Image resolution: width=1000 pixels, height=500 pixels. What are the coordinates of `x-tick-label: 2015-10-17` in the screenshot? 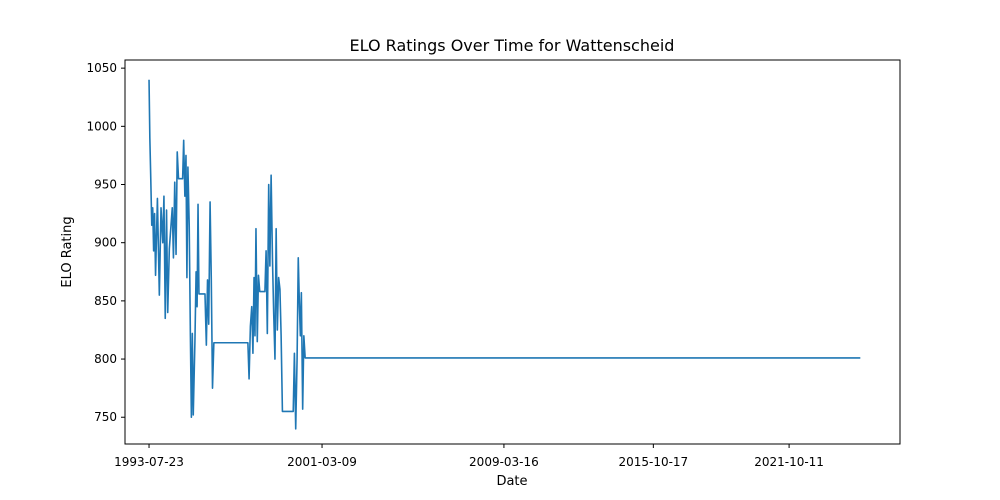 It's located at (653, 462).